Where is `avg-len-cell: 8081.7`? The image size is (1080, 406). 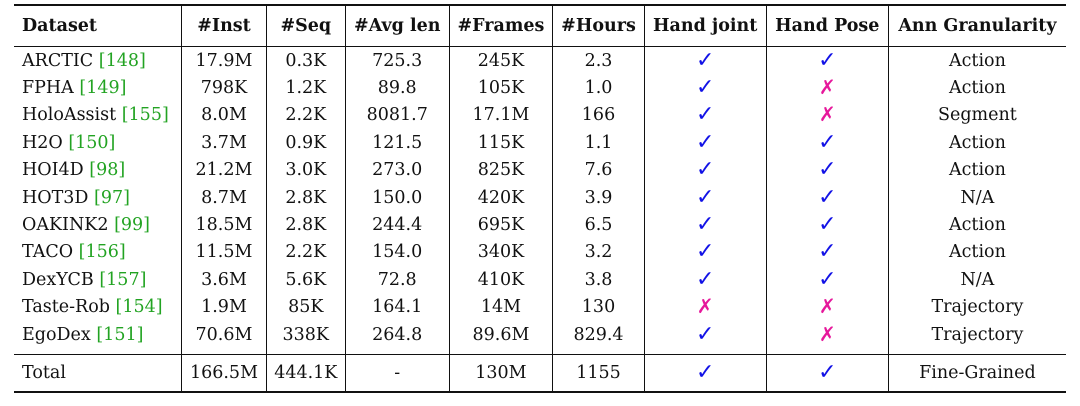
avg-len-cell: 8081.7 is located at coordinates (396, 115).